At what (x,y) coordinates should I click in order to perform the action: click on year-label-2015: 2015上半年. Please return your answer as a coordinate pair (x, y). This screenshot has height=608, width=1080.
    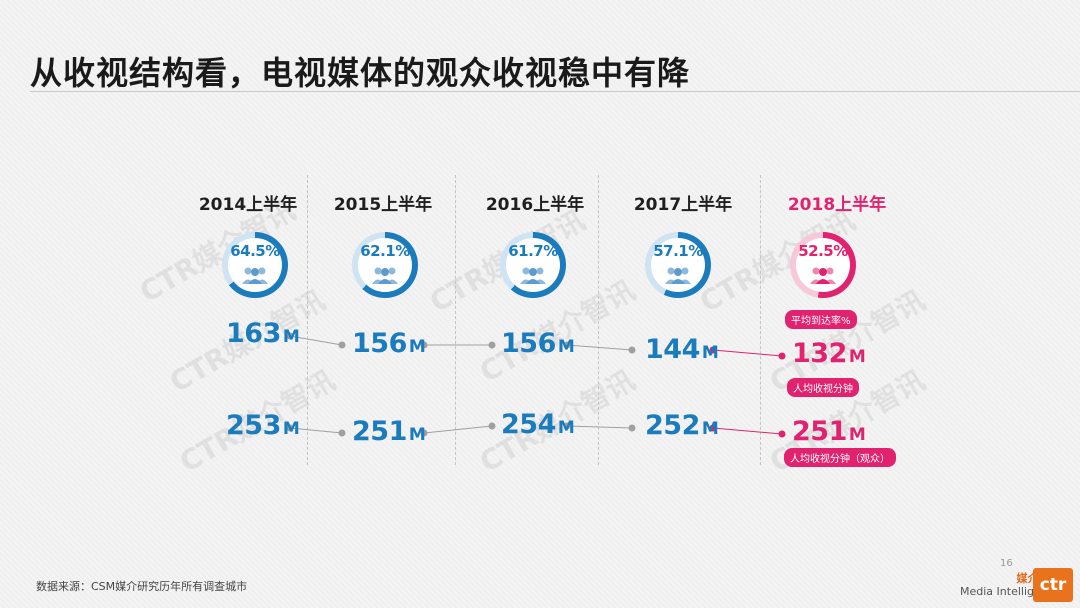
    Looking at the image, I should click on (383, 205).